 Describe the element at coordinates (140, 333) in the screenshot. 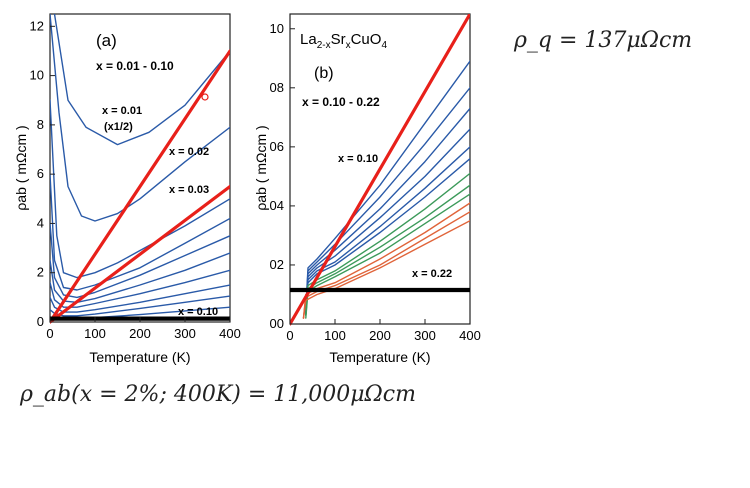

I see `panel-a-xtick-label: 200` at that location.